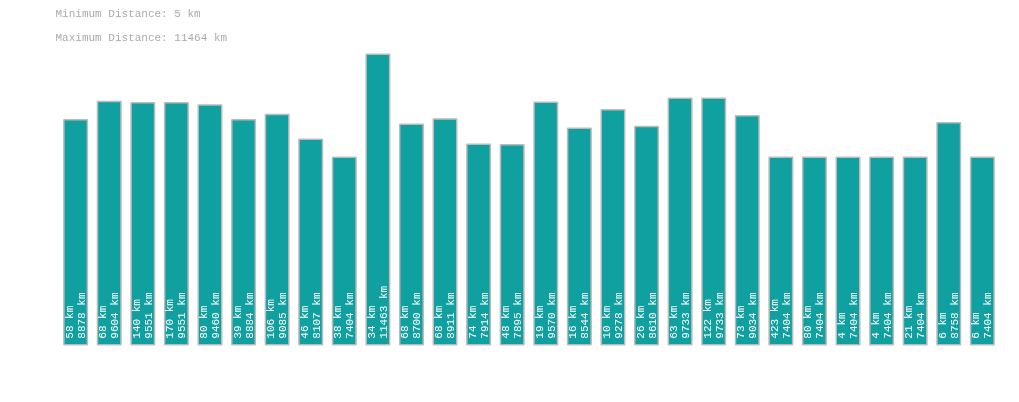 The width and height of the screenshot is (1019, 402). I want to click on data-label: 140 km 9551 km, so click(142, 315).